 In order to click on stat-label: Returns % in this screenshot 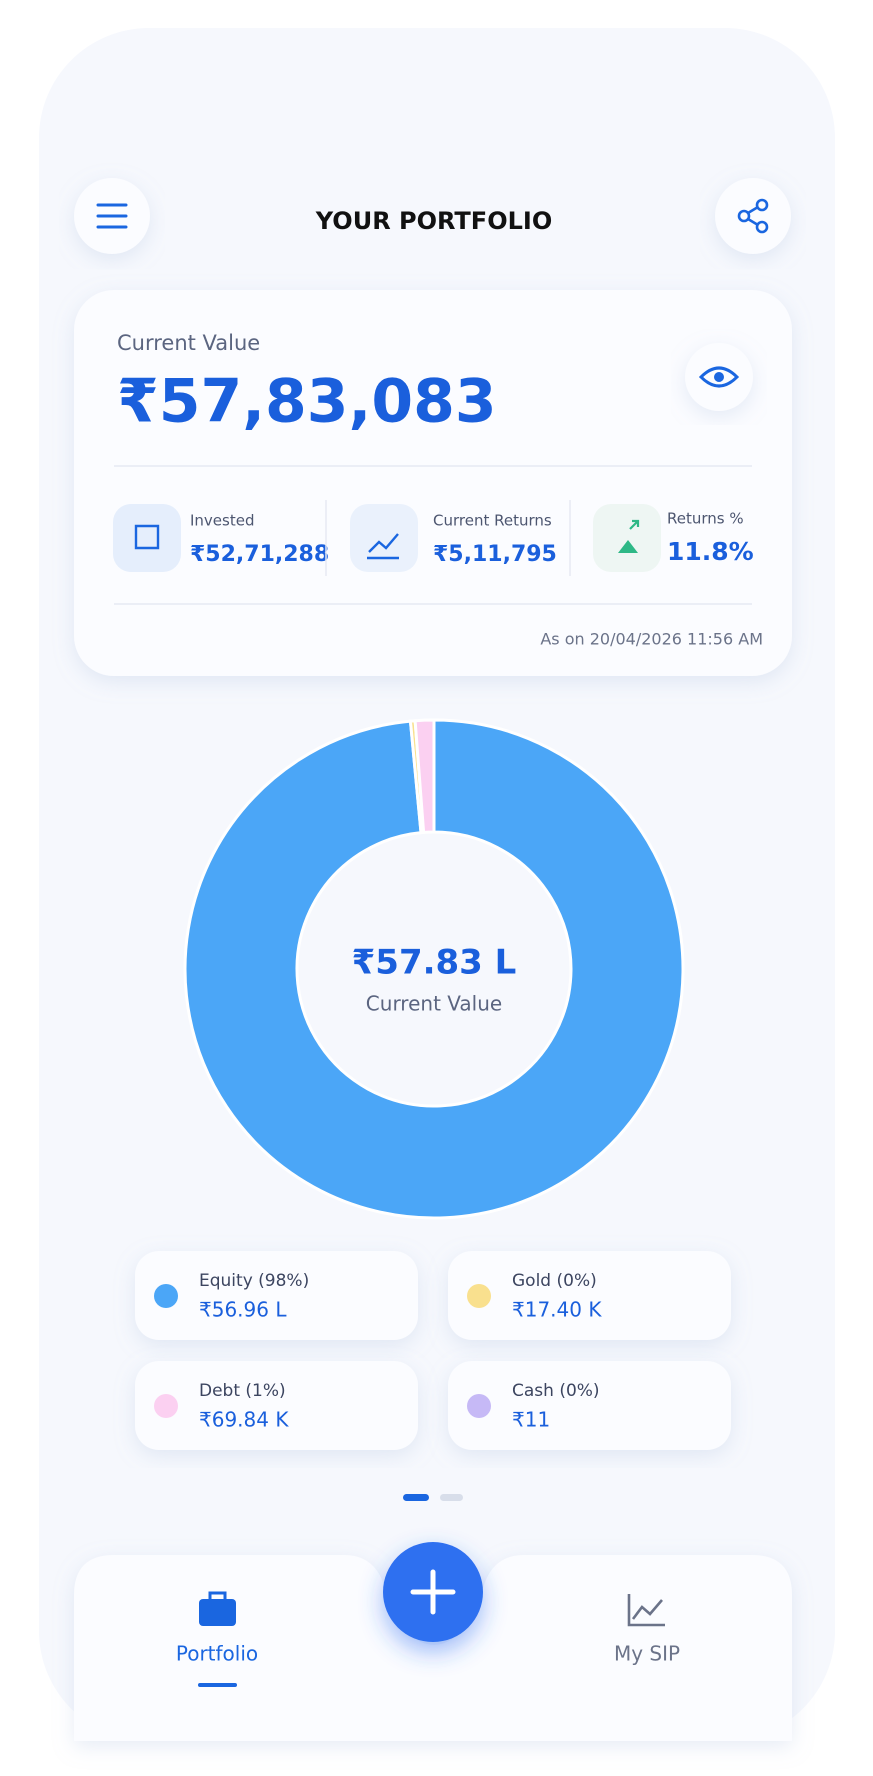, I will do `click(705, 519)`.